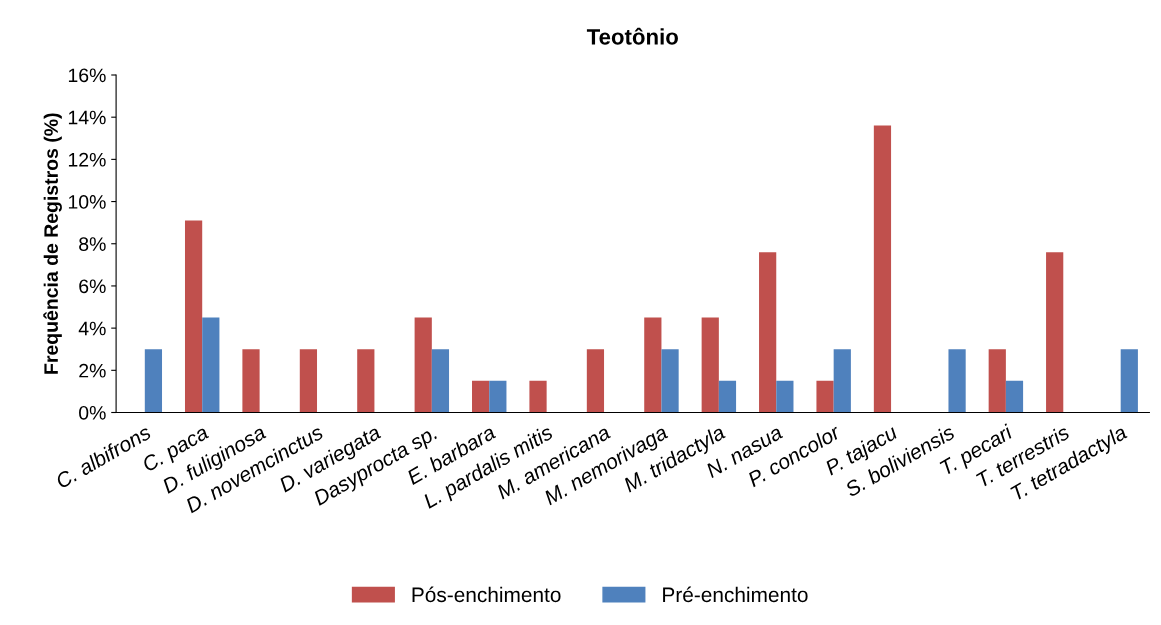 This screenshot has height=625, width=1161. What do you see at coordinates (486, 594) in the screenshot?
I see `legend-label: Pós-enchimento` at bounding box center [486, 594].